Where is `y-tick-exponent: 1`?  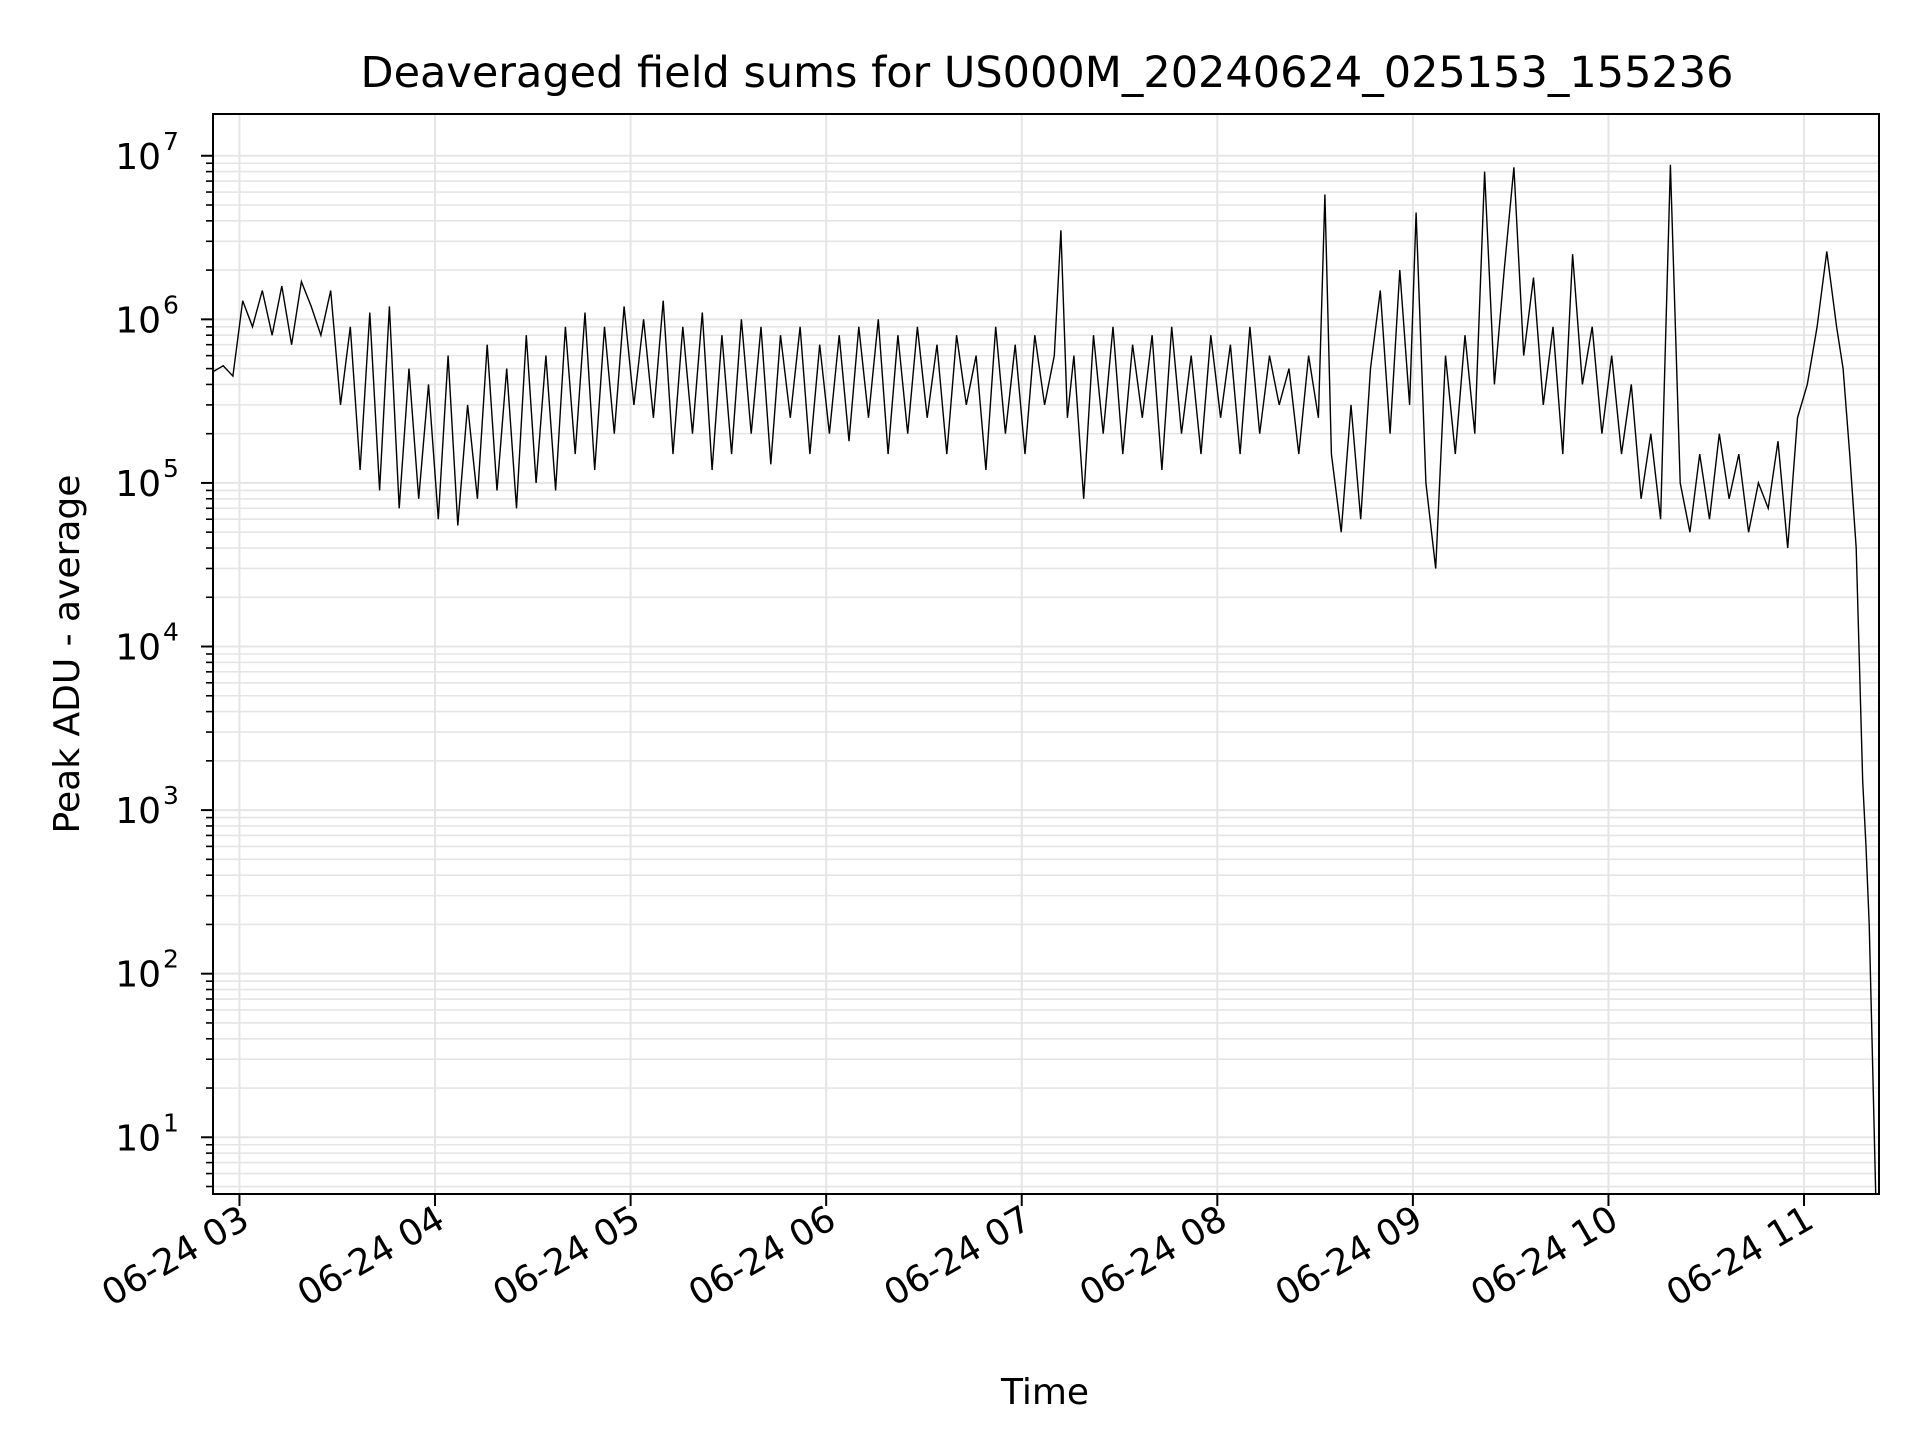
y-tick-exponent: 1 is located at coordinates (171, 1122).